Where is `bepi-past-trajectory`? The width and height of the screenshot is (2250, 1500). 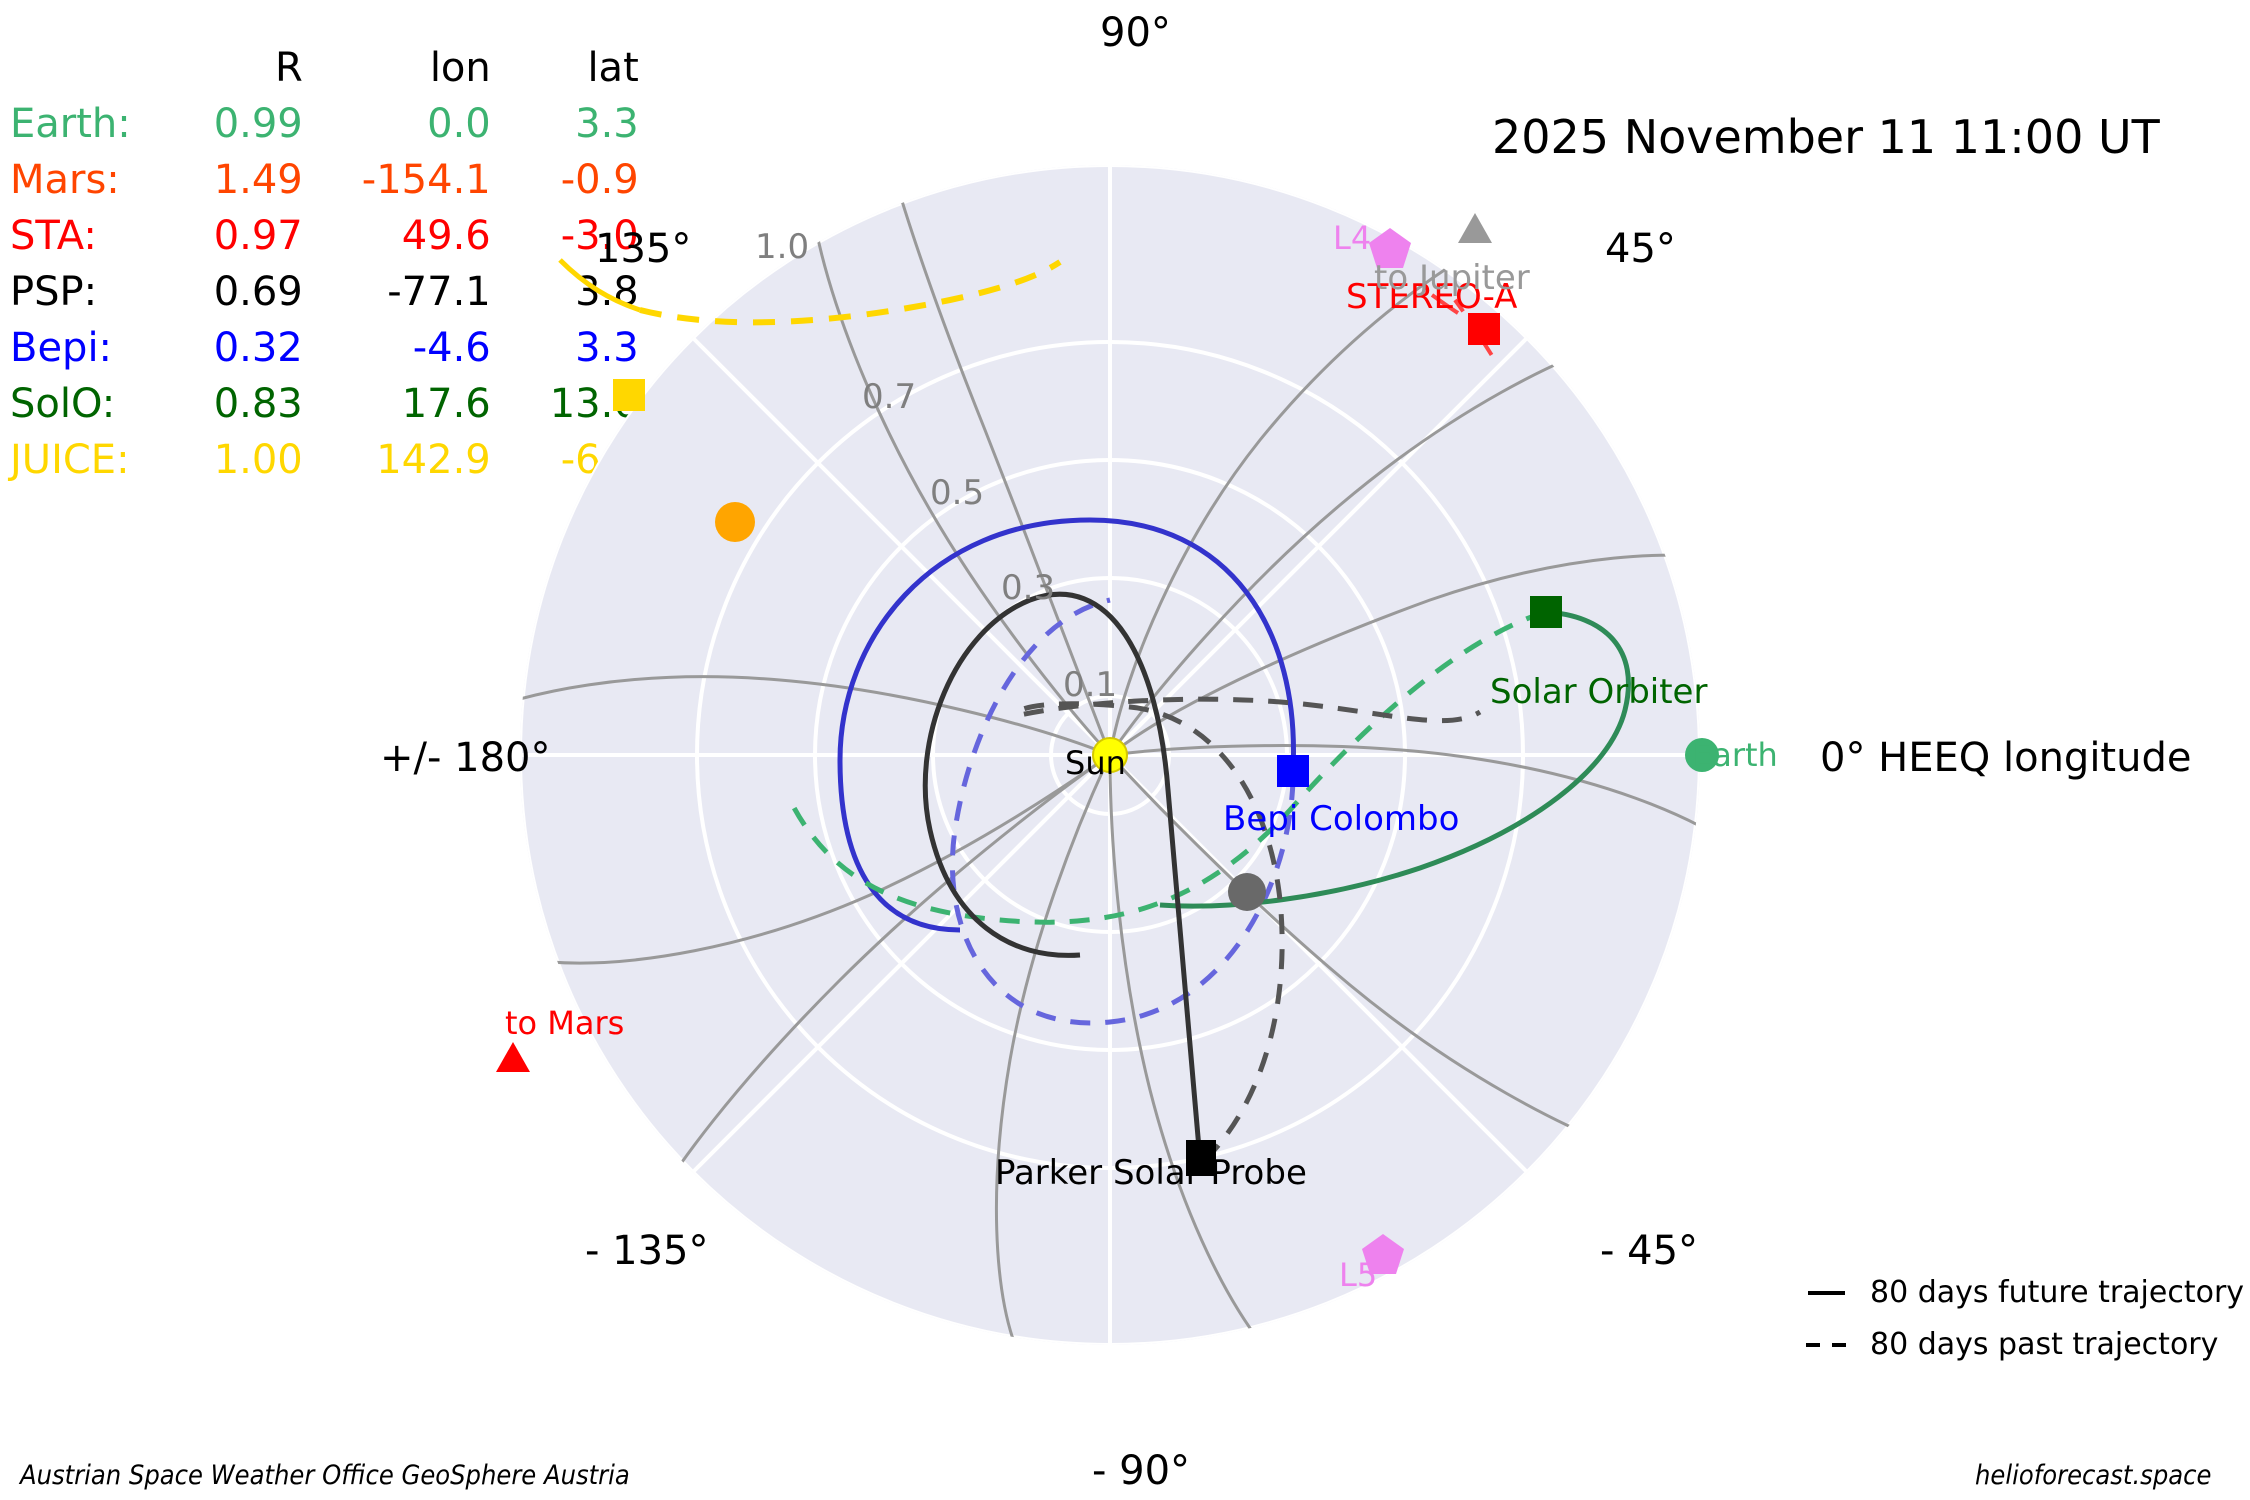 bepi-past-trajectory is located at coordinates (1122, 811).